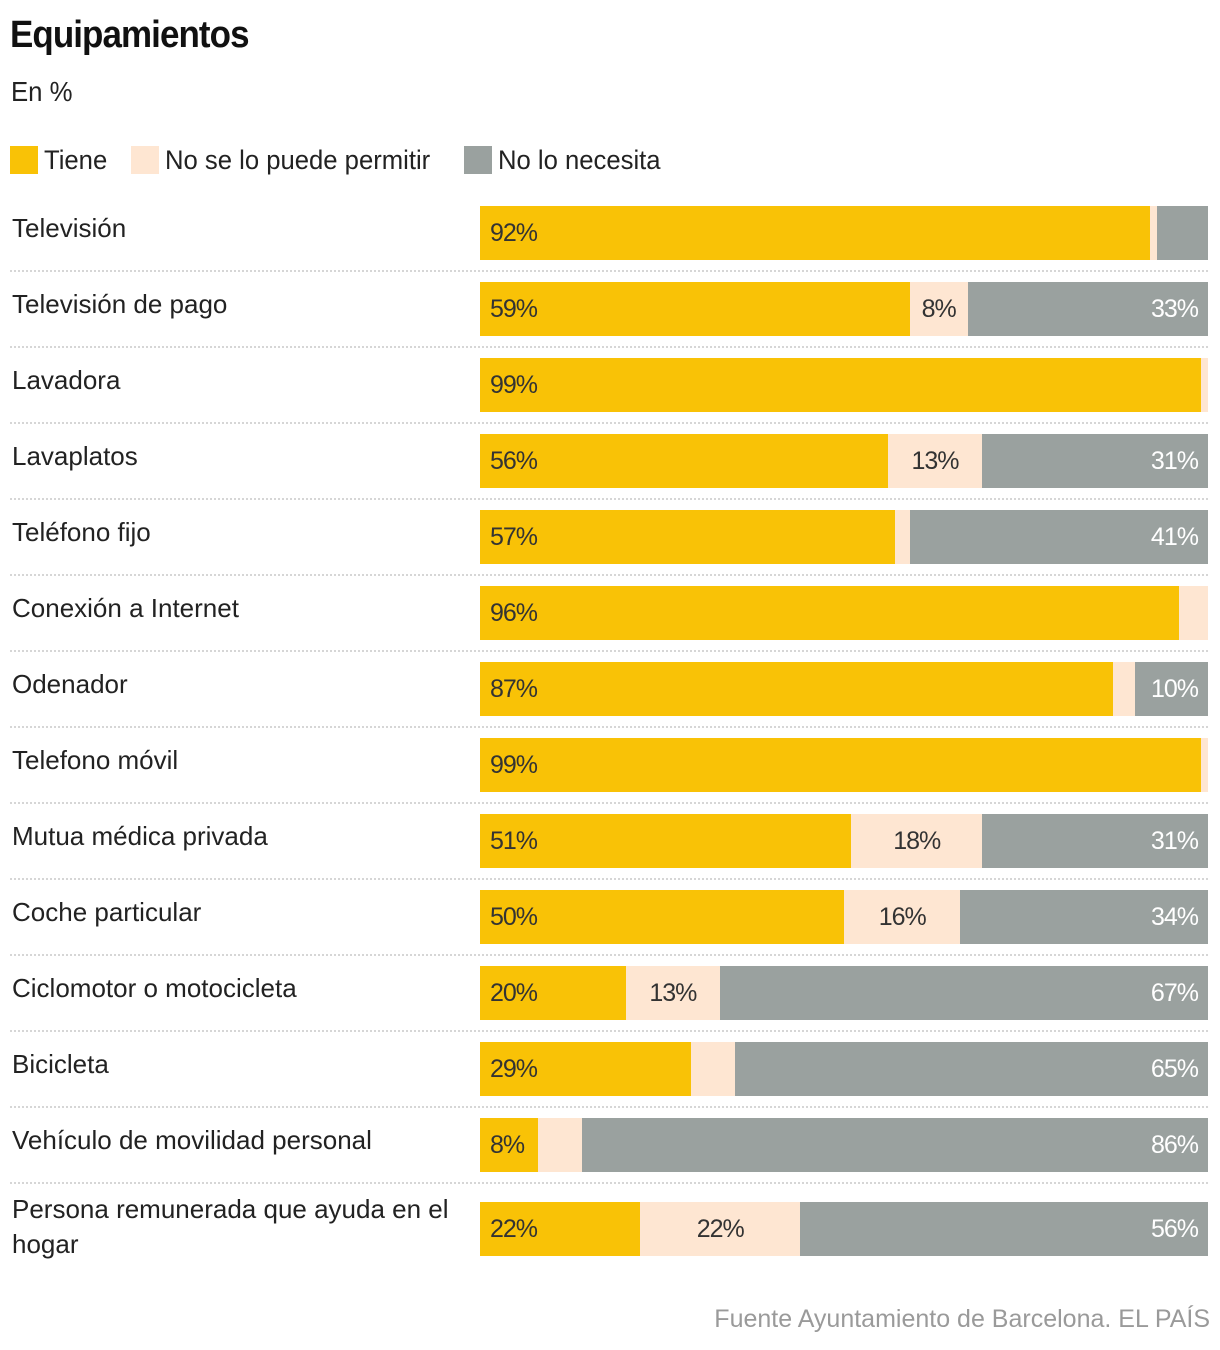 The height and width of the screenshot is (1350, 1220). Describe the element at coordinates (1174, 308) in the screenshot. I see `data-label: 33%` at that location.